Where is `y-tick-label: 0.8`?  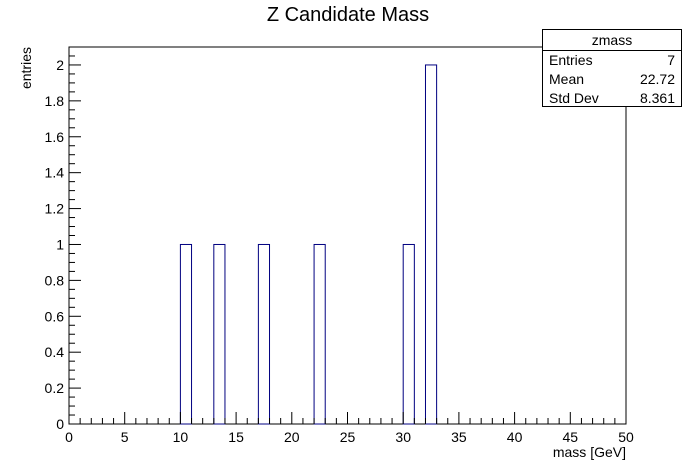 y-tick-label: 0.8 is located at coordinates (55, 280).